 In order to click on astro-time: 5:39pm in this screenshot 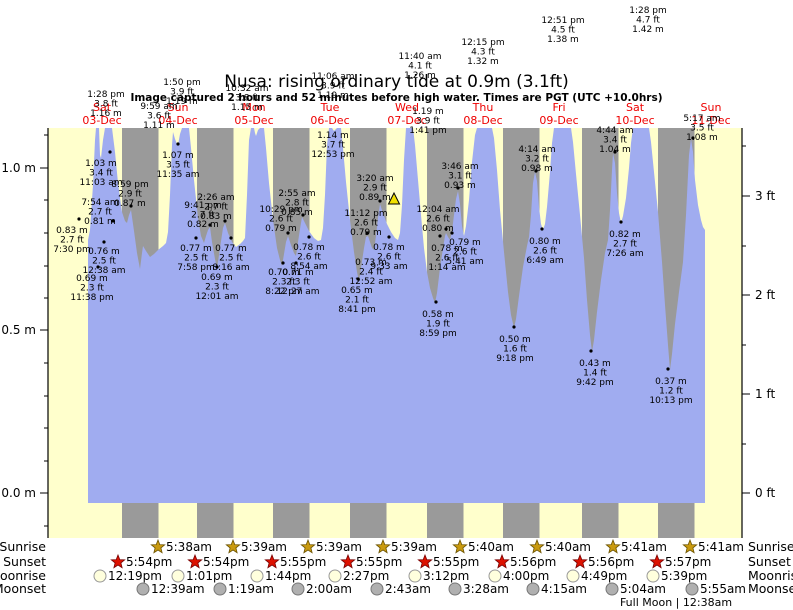, I will do `click(684, 576)`.